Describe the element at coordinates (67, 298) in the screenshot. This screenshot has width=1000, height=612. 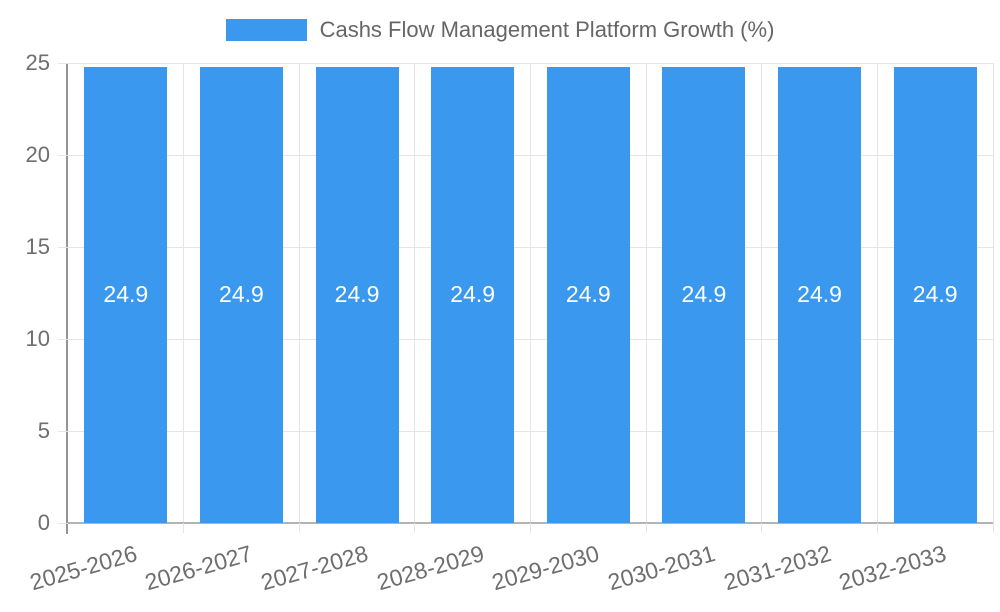
I see `y-axis-line` at that location.